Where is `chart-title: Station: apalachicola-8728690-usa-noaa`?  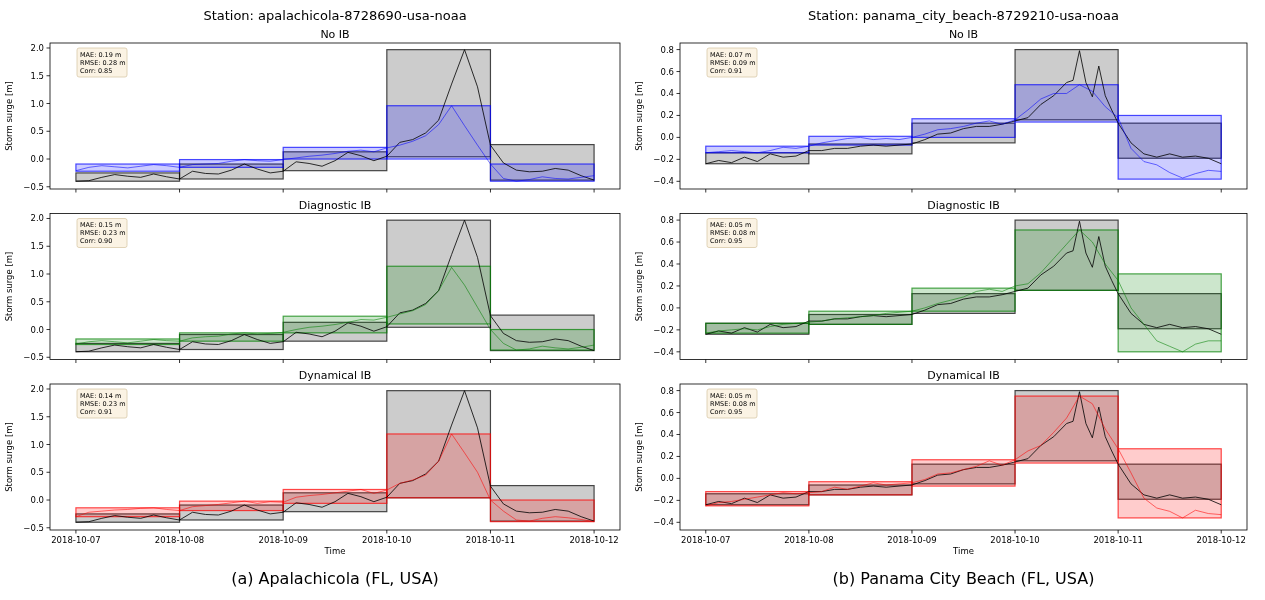
chart-title: Station: apalachicola-8728690-usa-noaa is located at coordinates (335, 15).